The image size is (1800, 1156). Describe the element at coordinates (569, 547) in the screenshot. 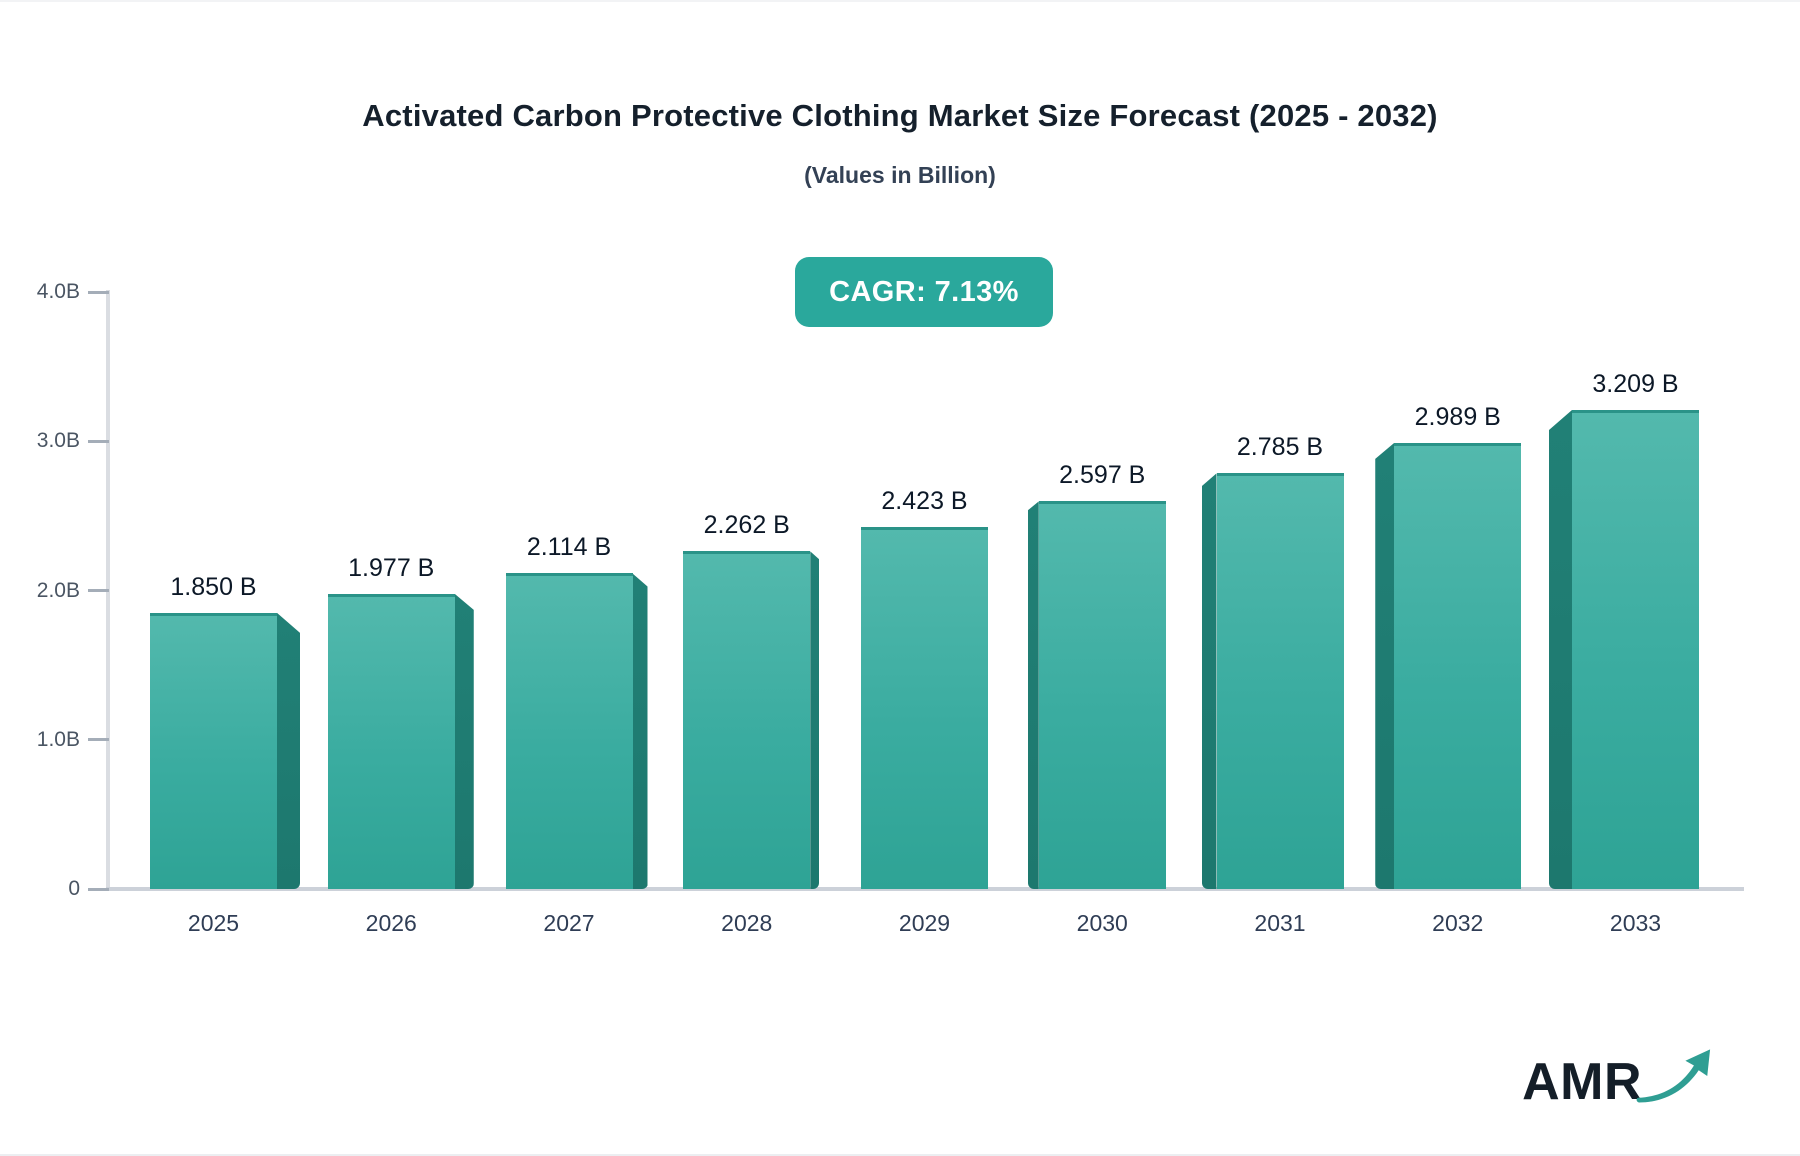

I see `bar-value-label: 2.114 B` at that location.